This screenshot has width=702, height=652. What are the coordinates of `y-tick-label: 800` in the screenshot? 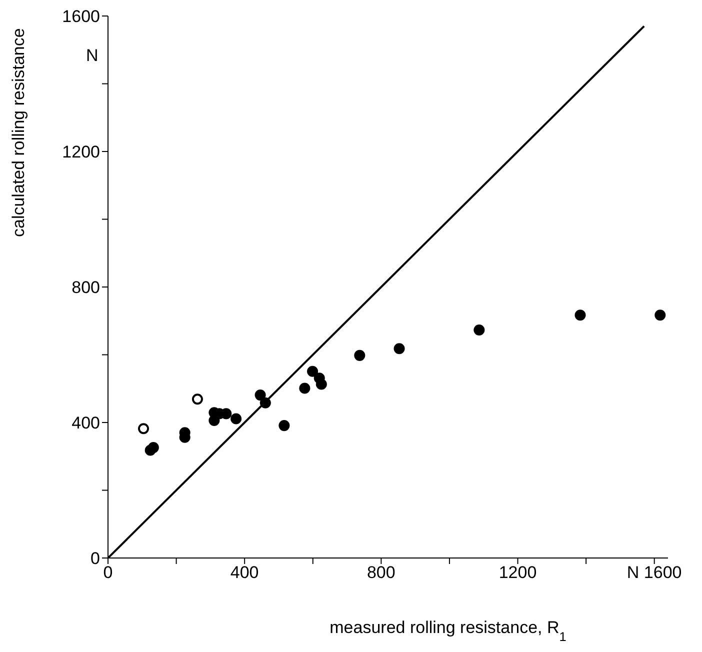 It's located at (86, 288).